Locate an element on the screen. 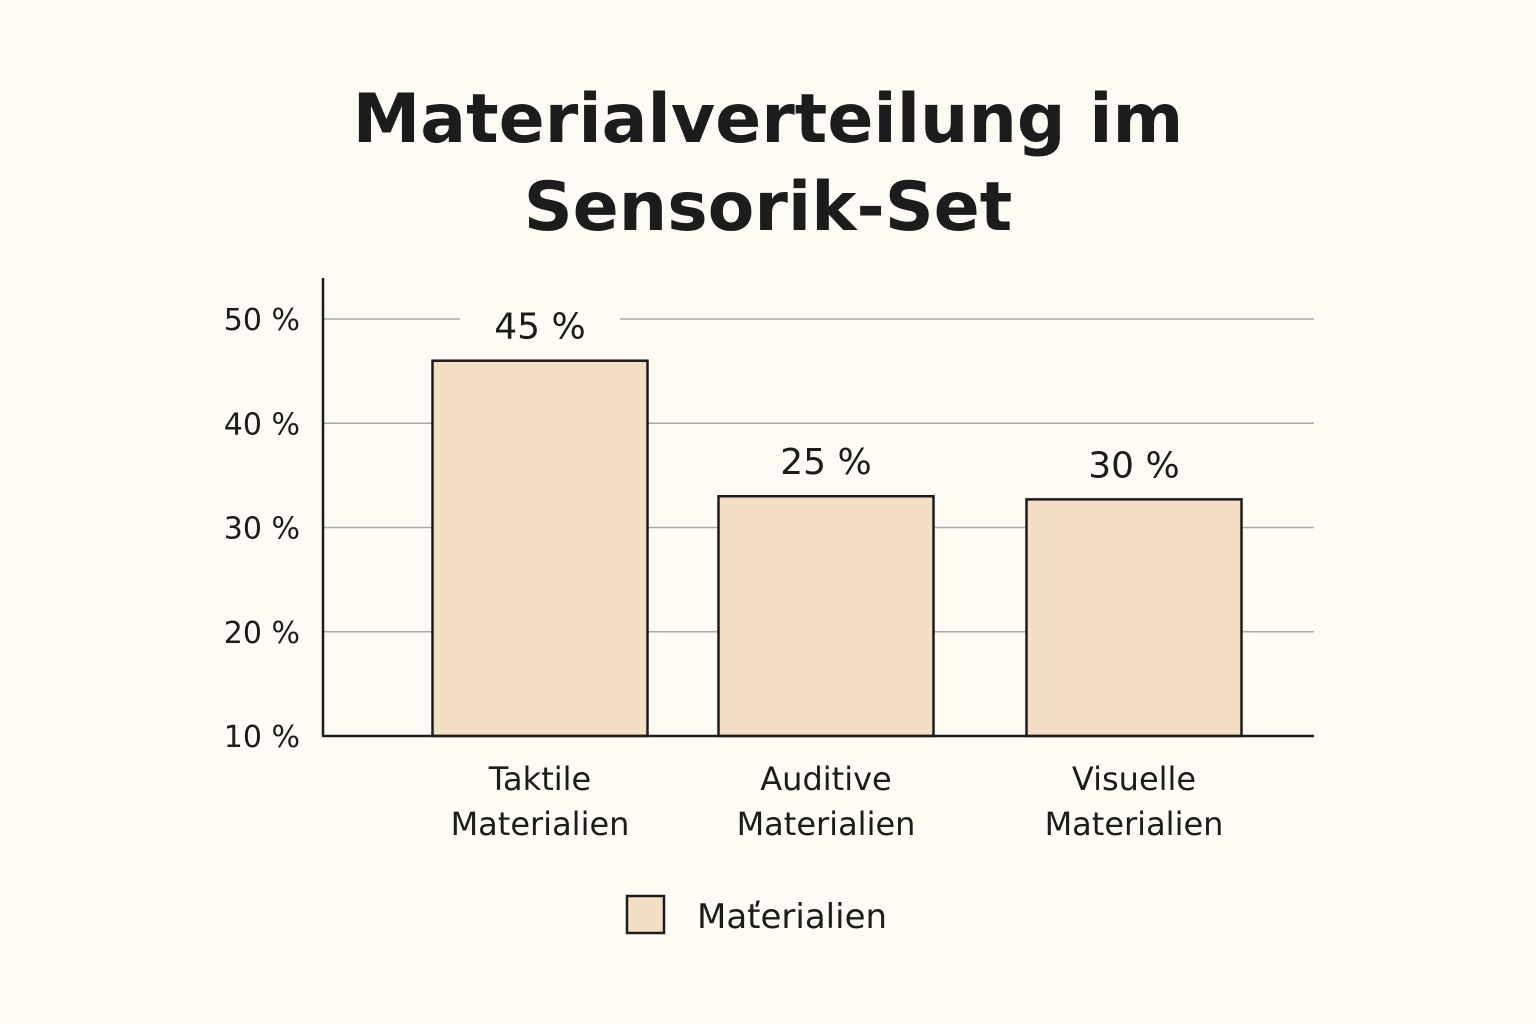 This screenshot has width=1536, height=1024. category-label-2: Visuelle Materialien is located at coordinates (1134, 801).